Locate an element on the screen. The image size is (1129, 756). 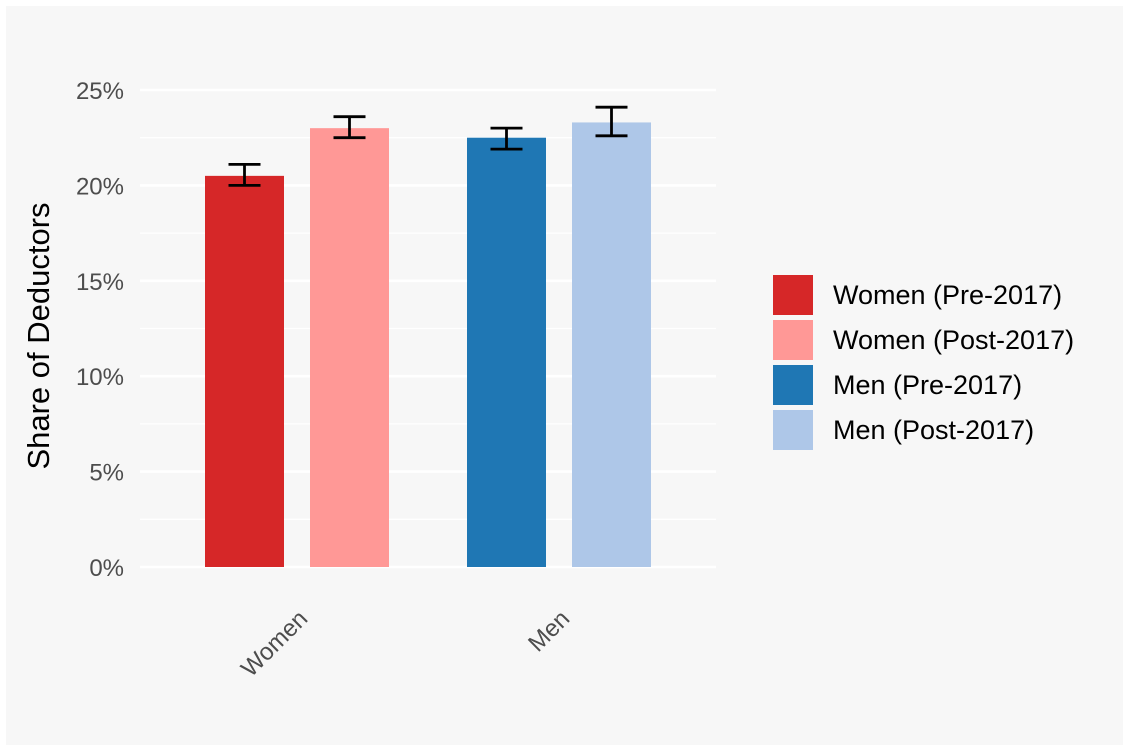
legend-label: Women (Post-2017) is located at coordinates (953, 340).